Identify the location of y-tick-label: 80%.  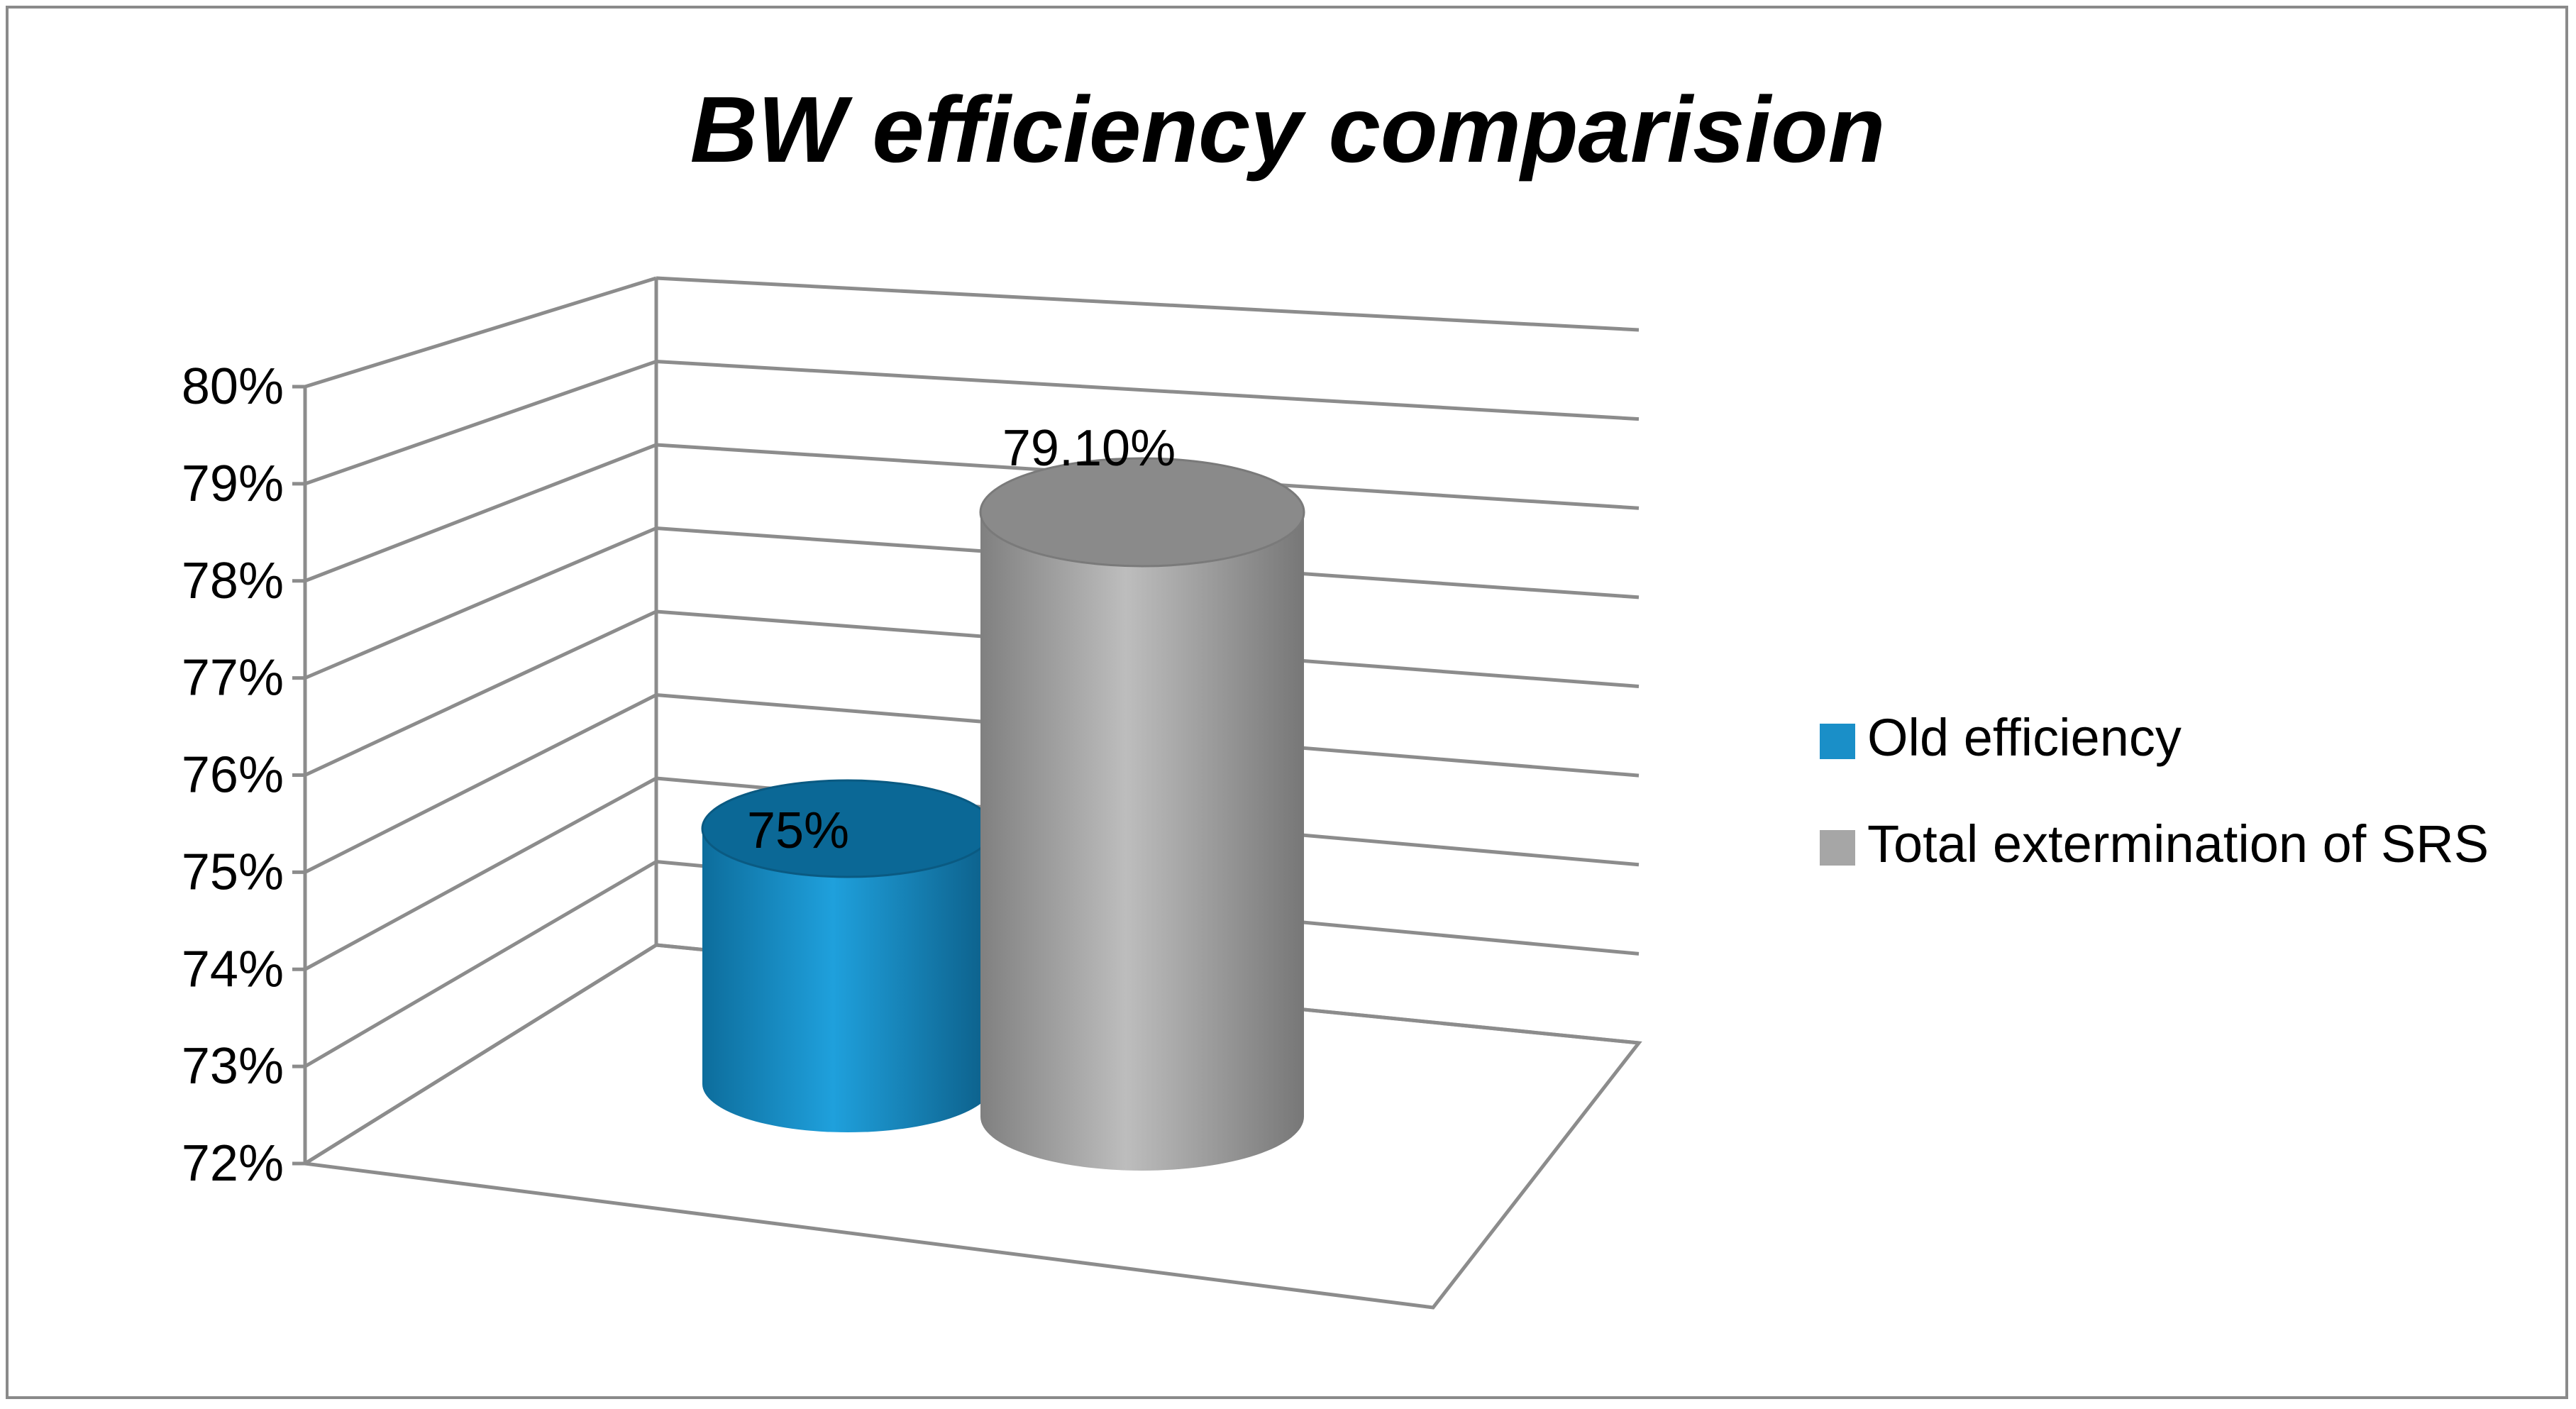
(233, 387).